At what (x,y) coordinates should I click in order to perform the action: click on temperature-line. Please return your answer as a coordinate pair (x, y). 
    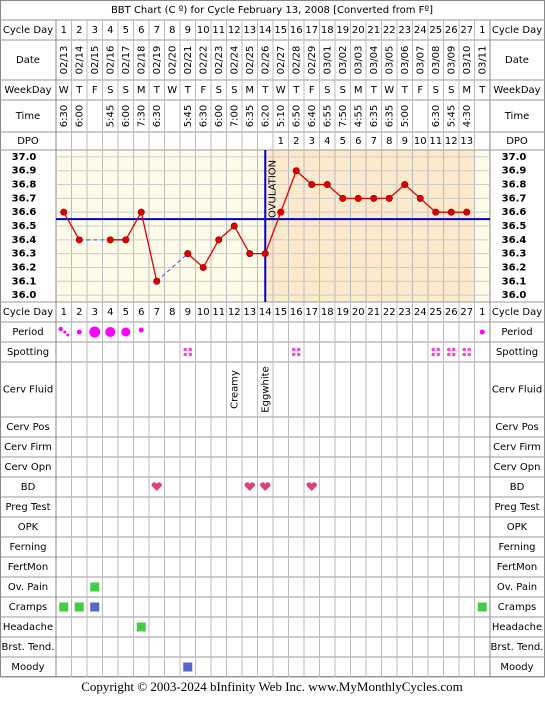
    Looking at the image, I should click on (71, 226).